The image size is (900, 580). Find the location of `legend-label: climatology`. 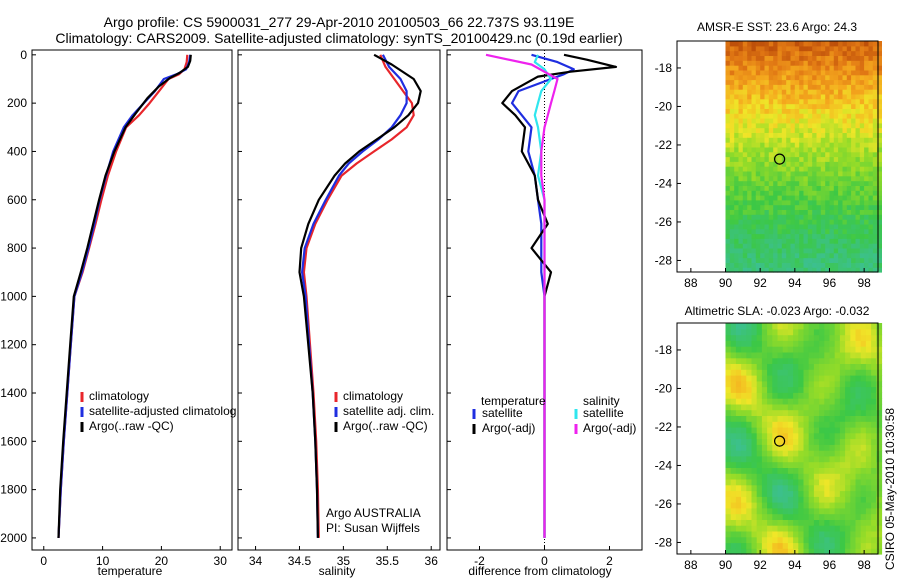

legend-label: climatology is located at coordinates (119, 396).